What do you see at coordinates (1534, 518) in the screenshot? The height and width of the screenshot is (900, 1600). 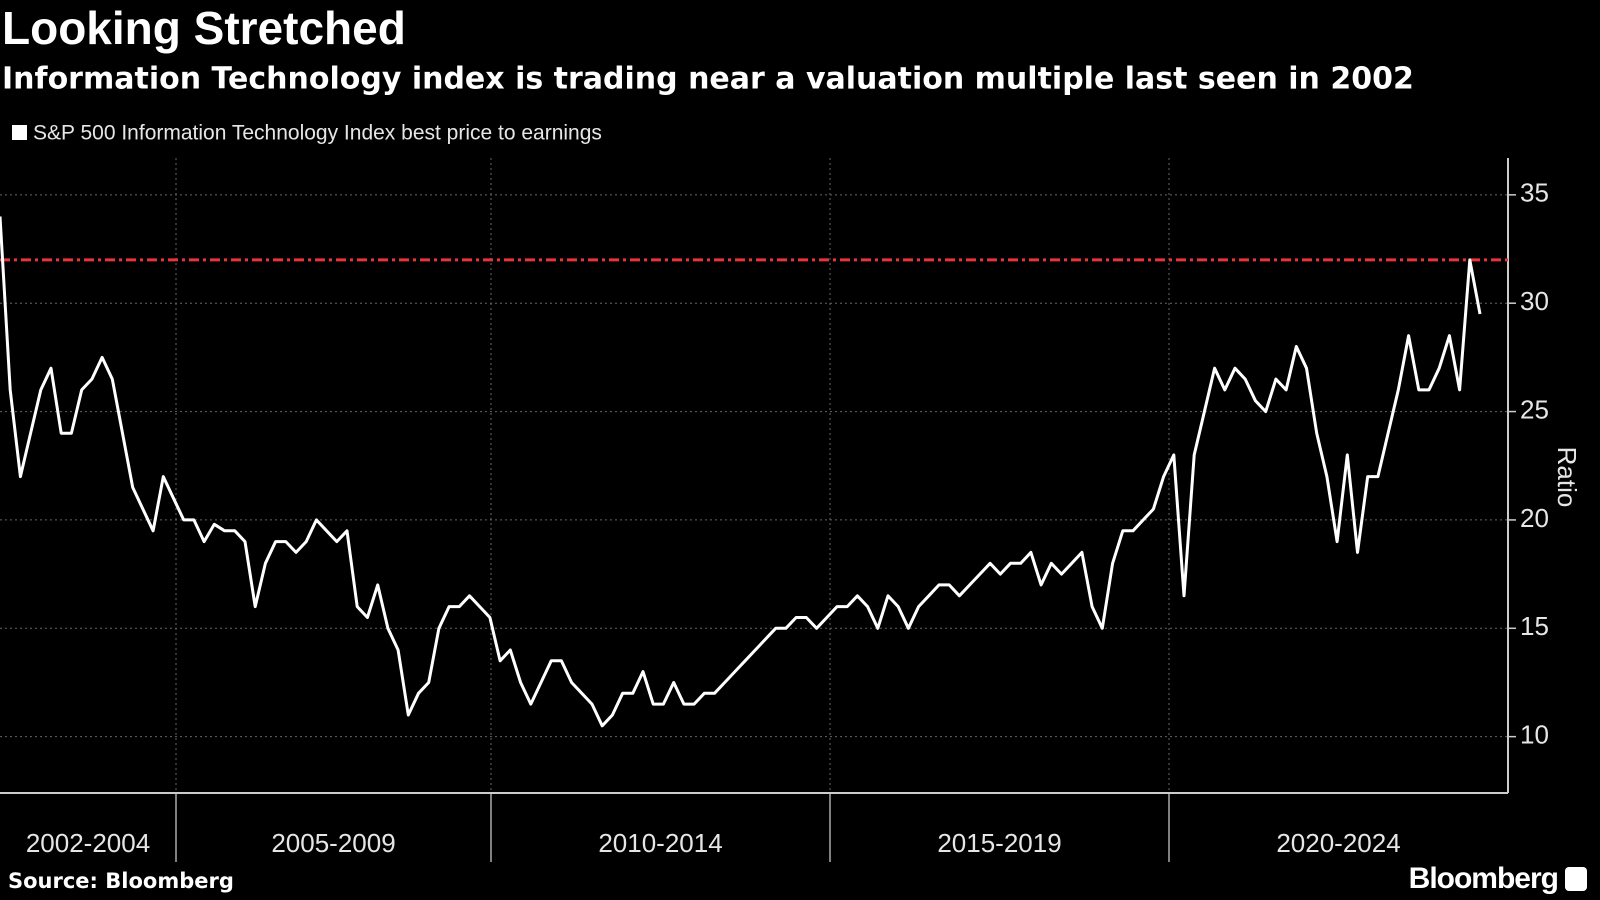 I see `y-tick-label: 20` at bounding box center [1534, 518].